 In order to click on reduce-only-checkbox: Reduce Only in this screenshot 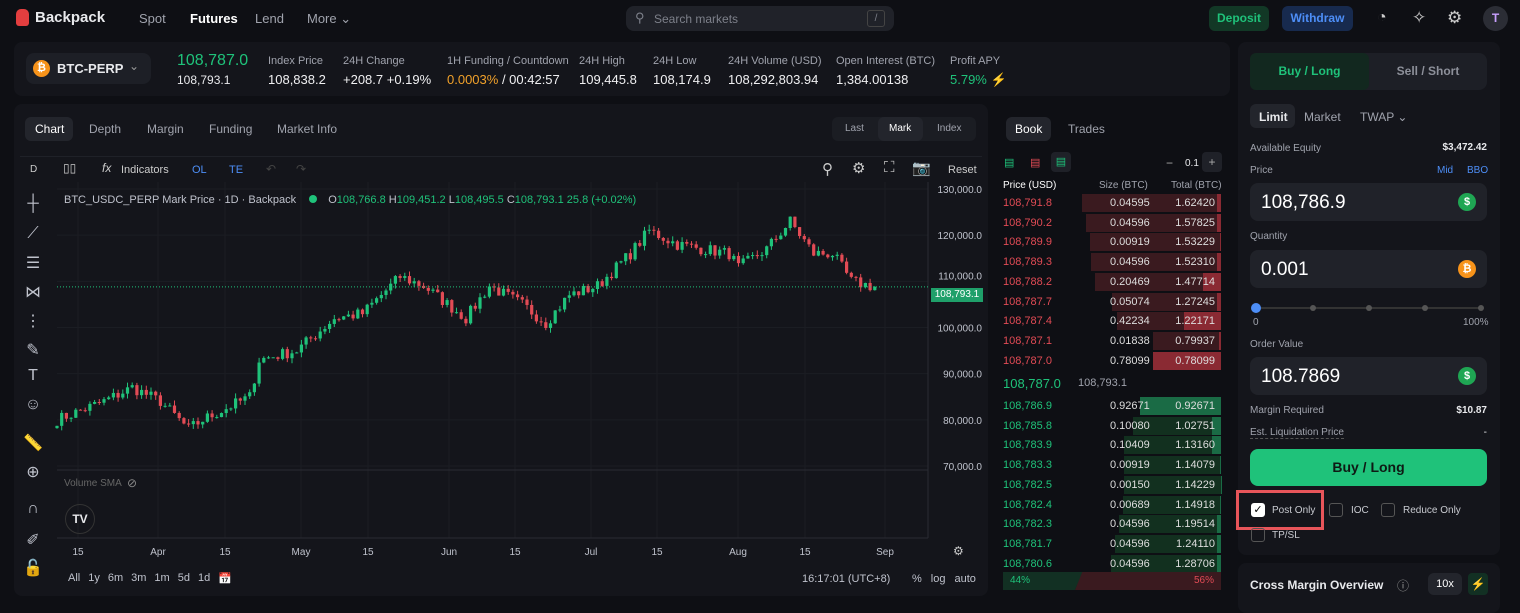, I will do `click(1421, 510)`.